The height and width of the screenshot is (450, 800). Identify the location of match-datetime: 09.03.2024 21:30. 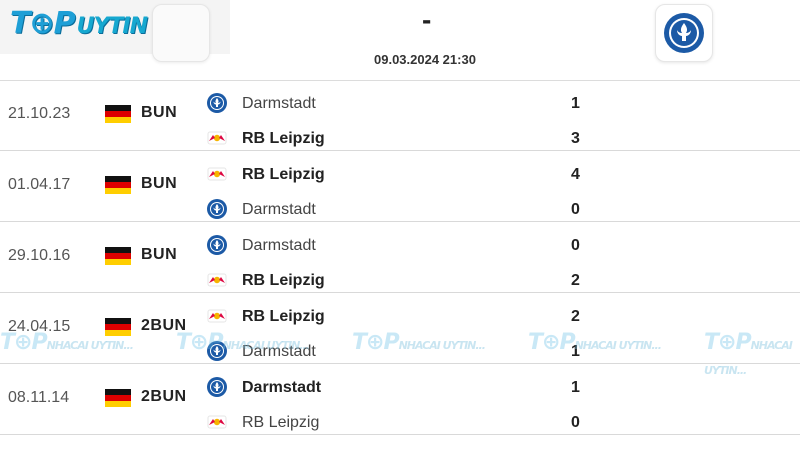
(425, 59).